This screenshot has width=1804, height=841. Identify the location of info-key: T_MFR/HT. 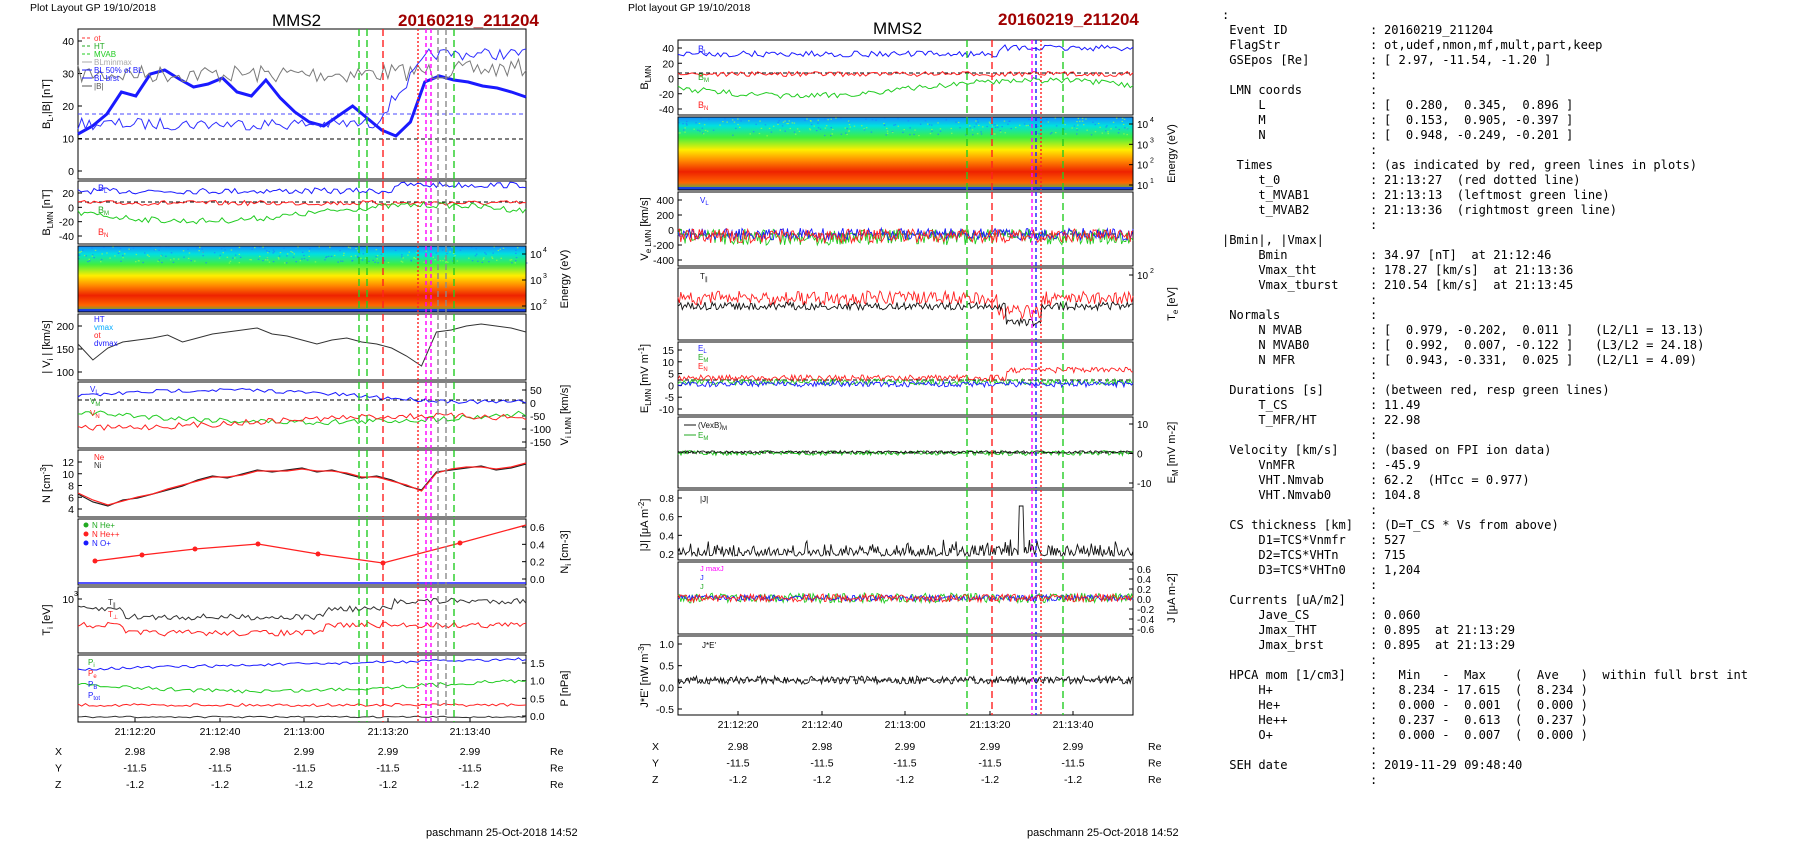
(1269, 420).